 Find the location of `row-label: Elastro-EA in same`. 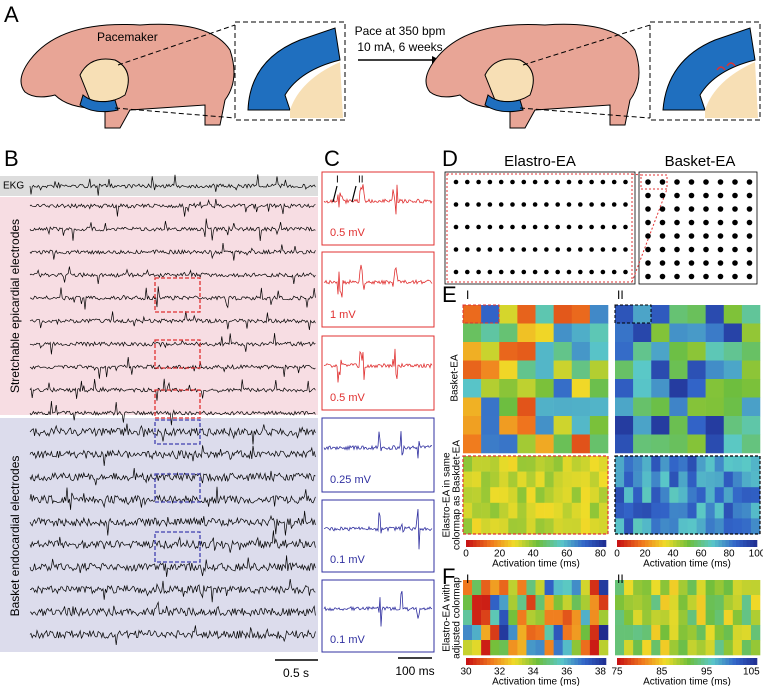

row-label: Elastro-EA in same is located at coordinates (447, 494).